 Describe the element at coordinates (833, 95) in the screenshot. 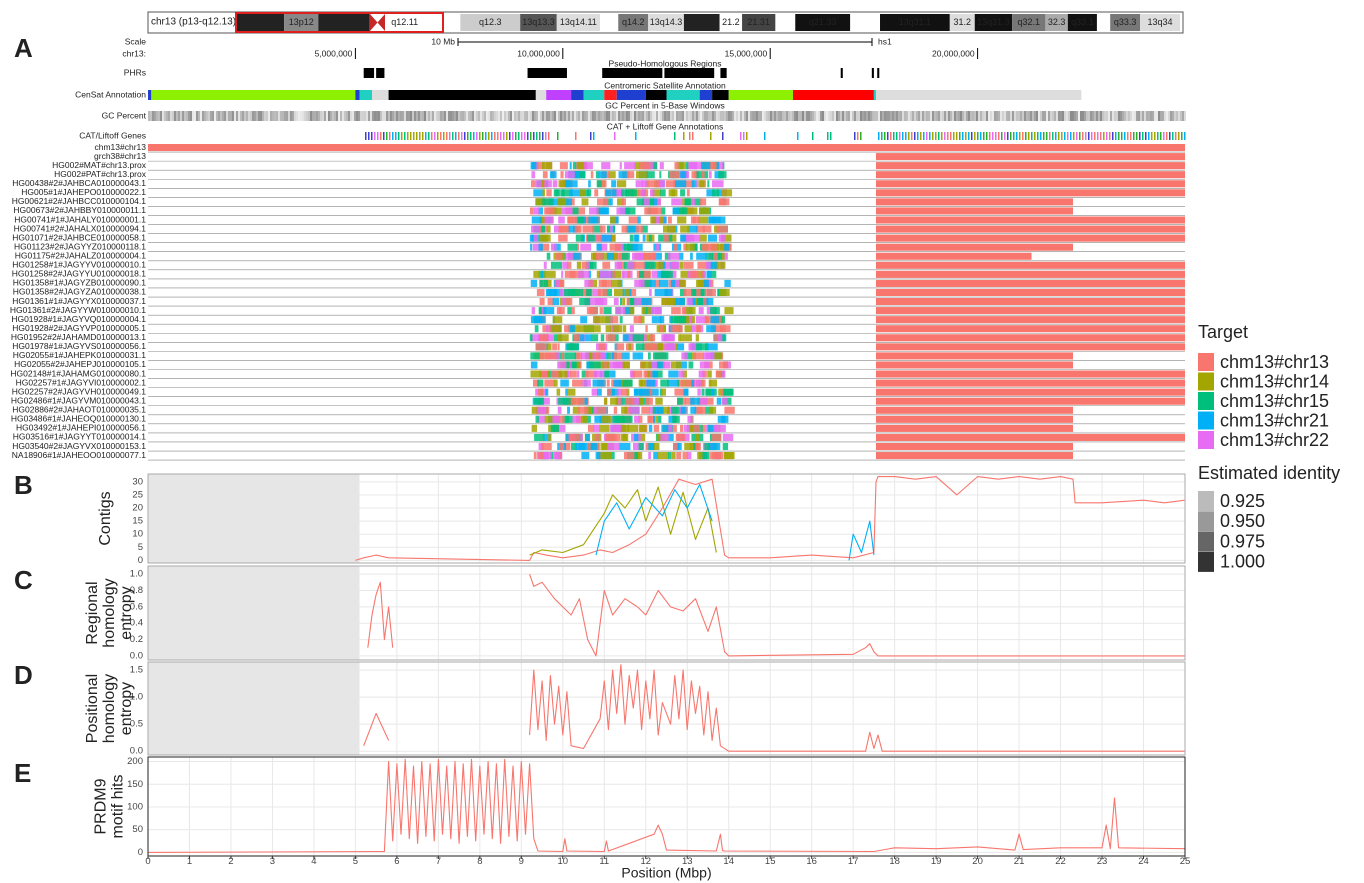

I see `track-block` at that location.